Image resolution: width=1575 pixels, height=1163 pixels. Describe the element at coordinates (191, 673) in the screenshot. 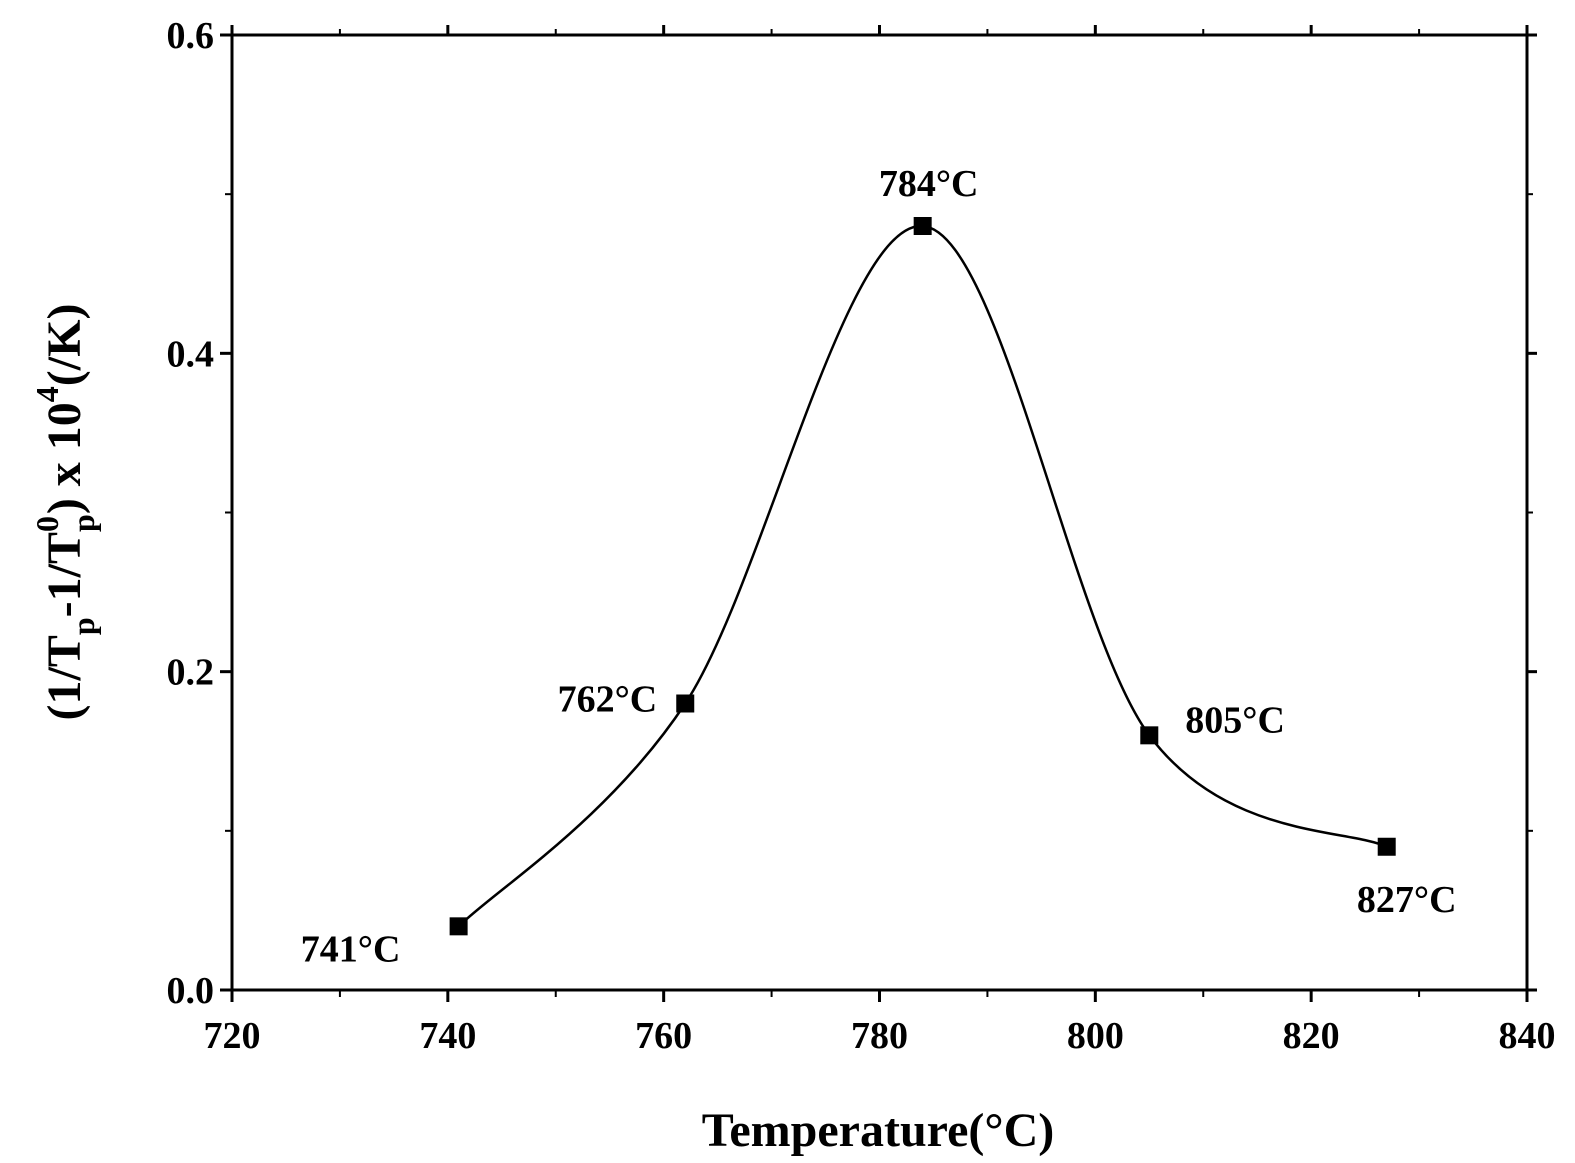

I see `y-tick-label: 0.2` at that location.